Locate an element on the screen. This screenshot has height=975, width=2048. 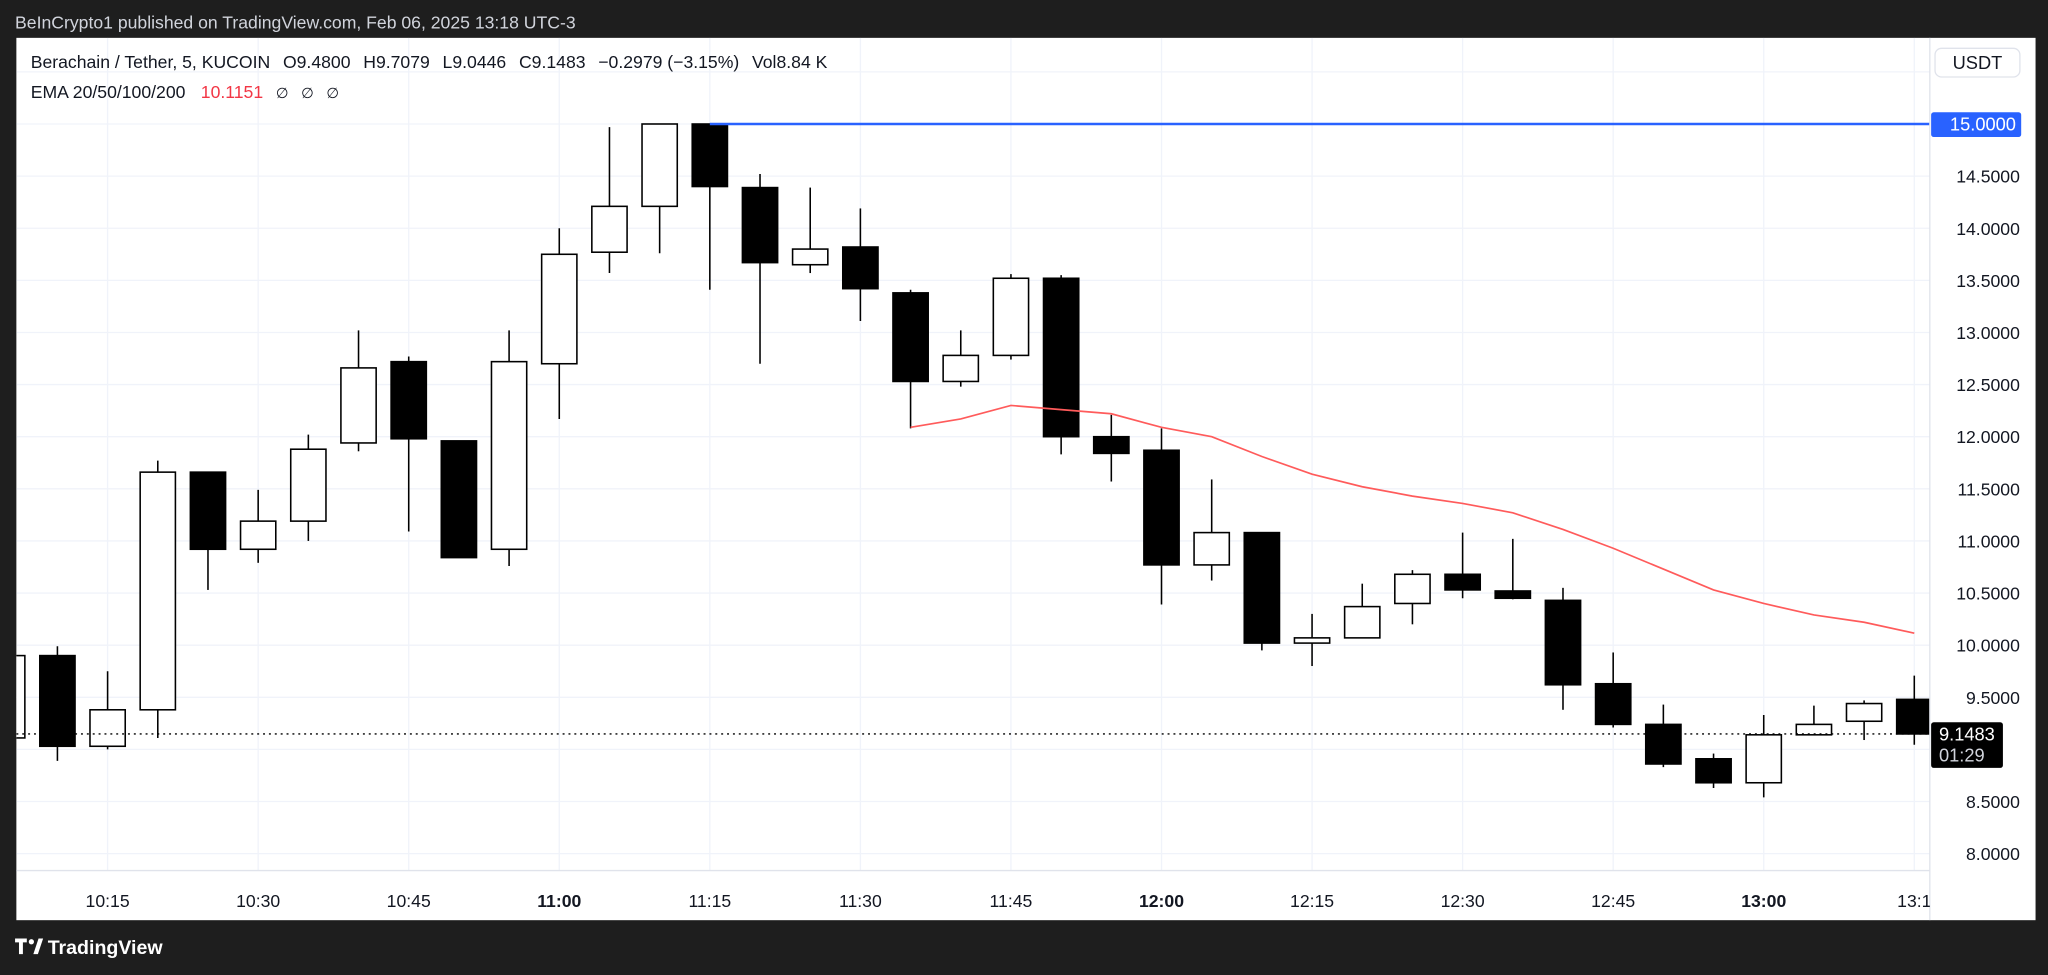
candle-10:15 is located at coordinates (108, 710).